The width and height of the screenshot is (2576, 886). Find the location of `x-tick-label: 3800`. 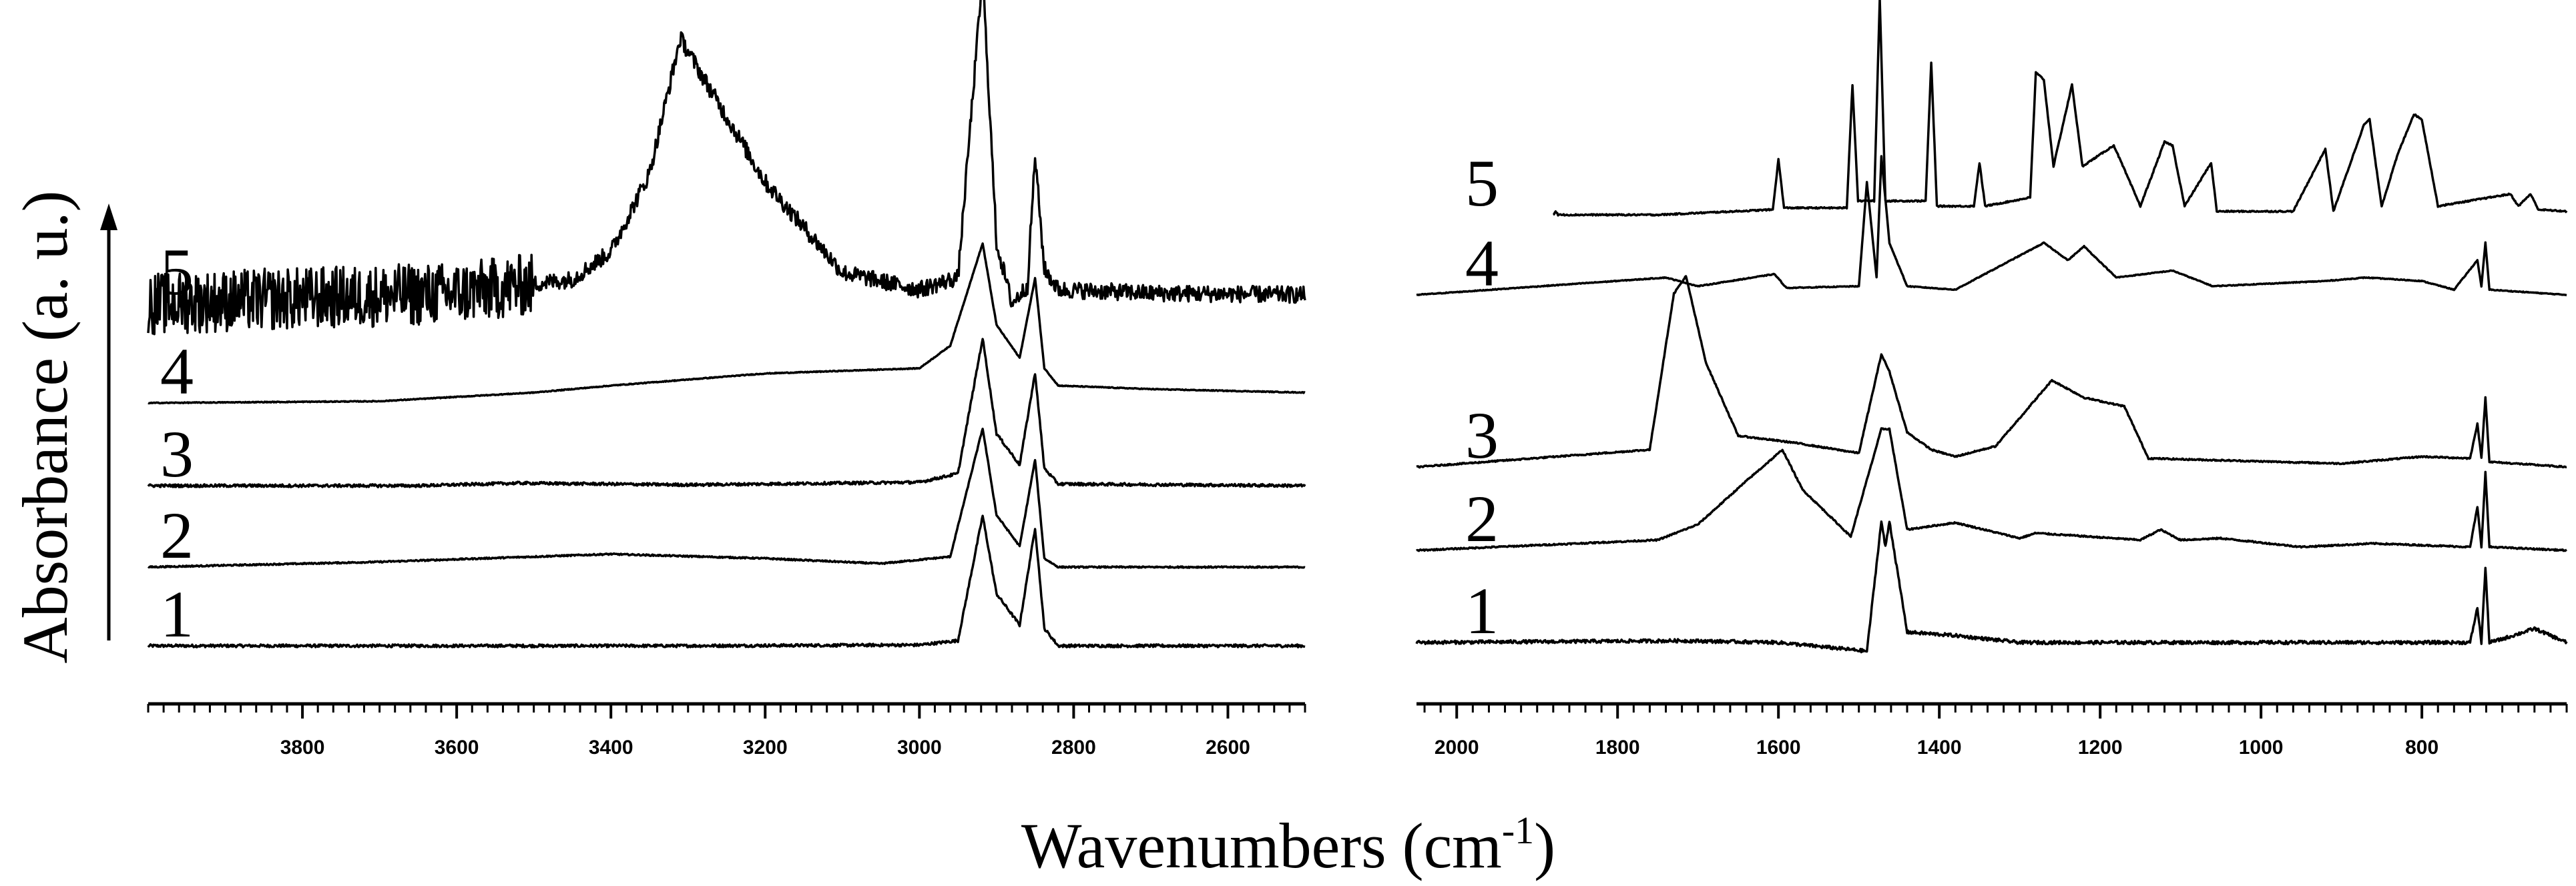

x-tick-label: 3800 is located at coordinates (302, 748).